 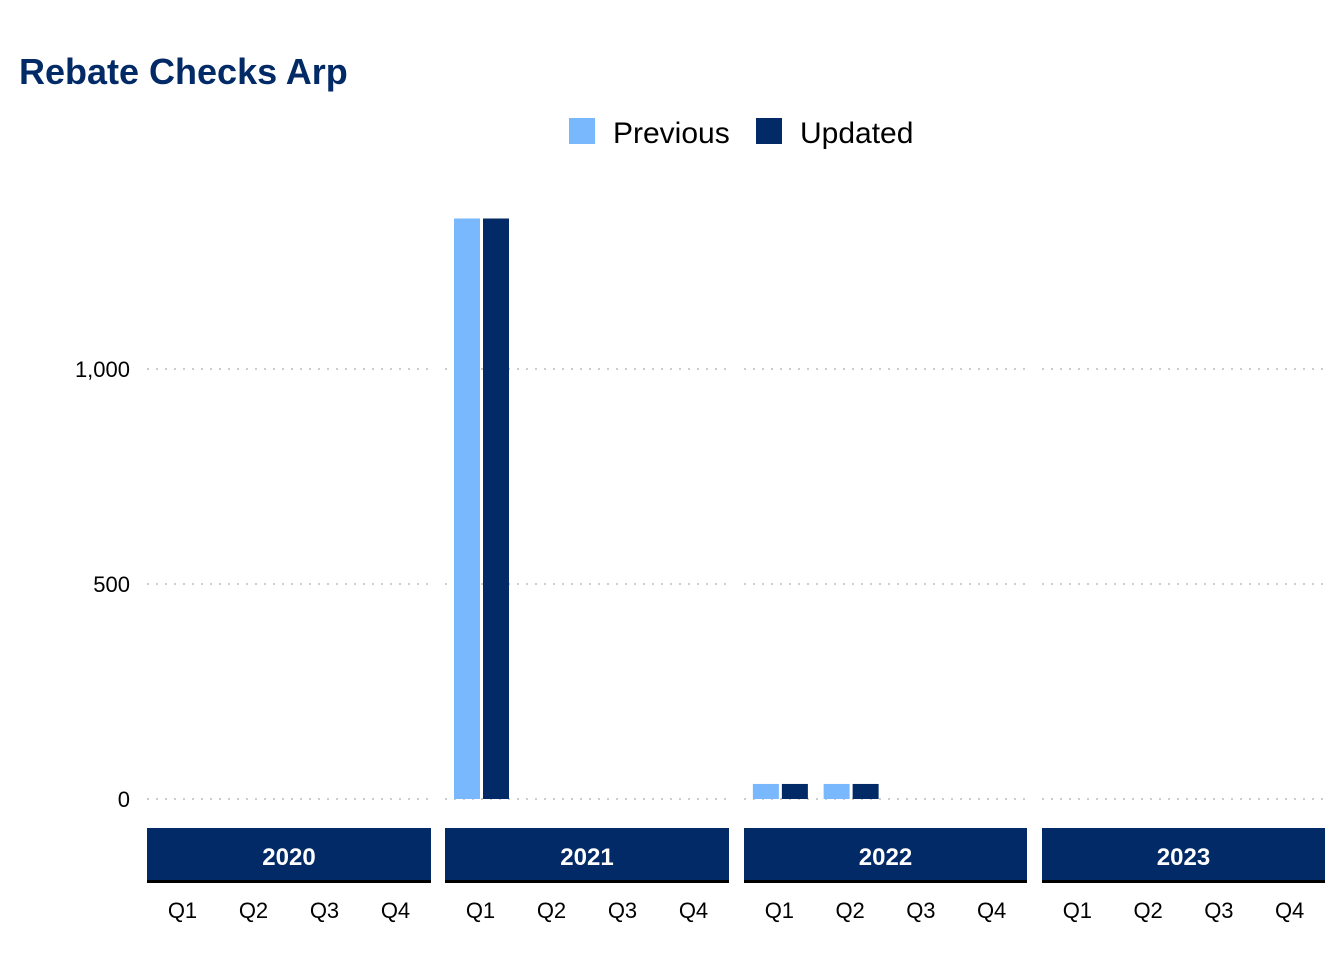 I want to click on facet-strip-2022, so click(x=885, y=854).